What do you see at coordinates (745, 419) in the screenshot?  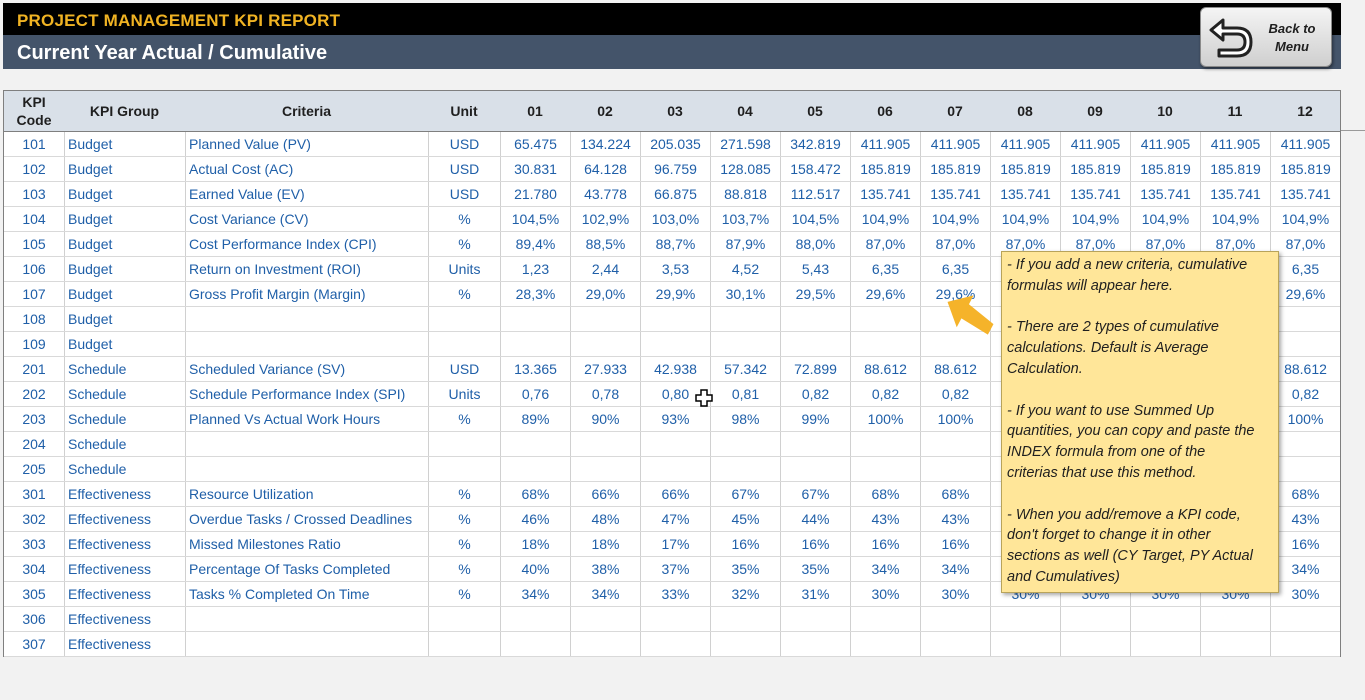 I see `cell-m04: 98%` at bounding box center [745, 419].